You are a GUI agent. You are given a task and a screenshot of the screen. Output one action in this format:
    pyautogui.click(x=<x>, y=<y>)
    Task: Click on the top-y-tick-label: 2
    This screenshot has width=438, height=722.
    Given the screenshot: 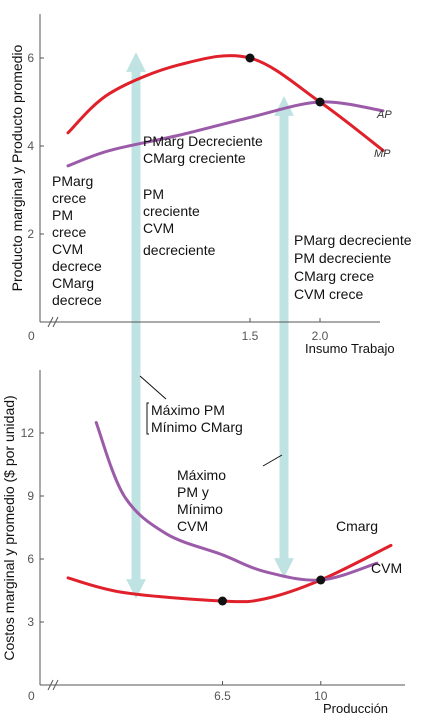 What is the action you would take?
    pyautogui.click(x=30, y=234)
    